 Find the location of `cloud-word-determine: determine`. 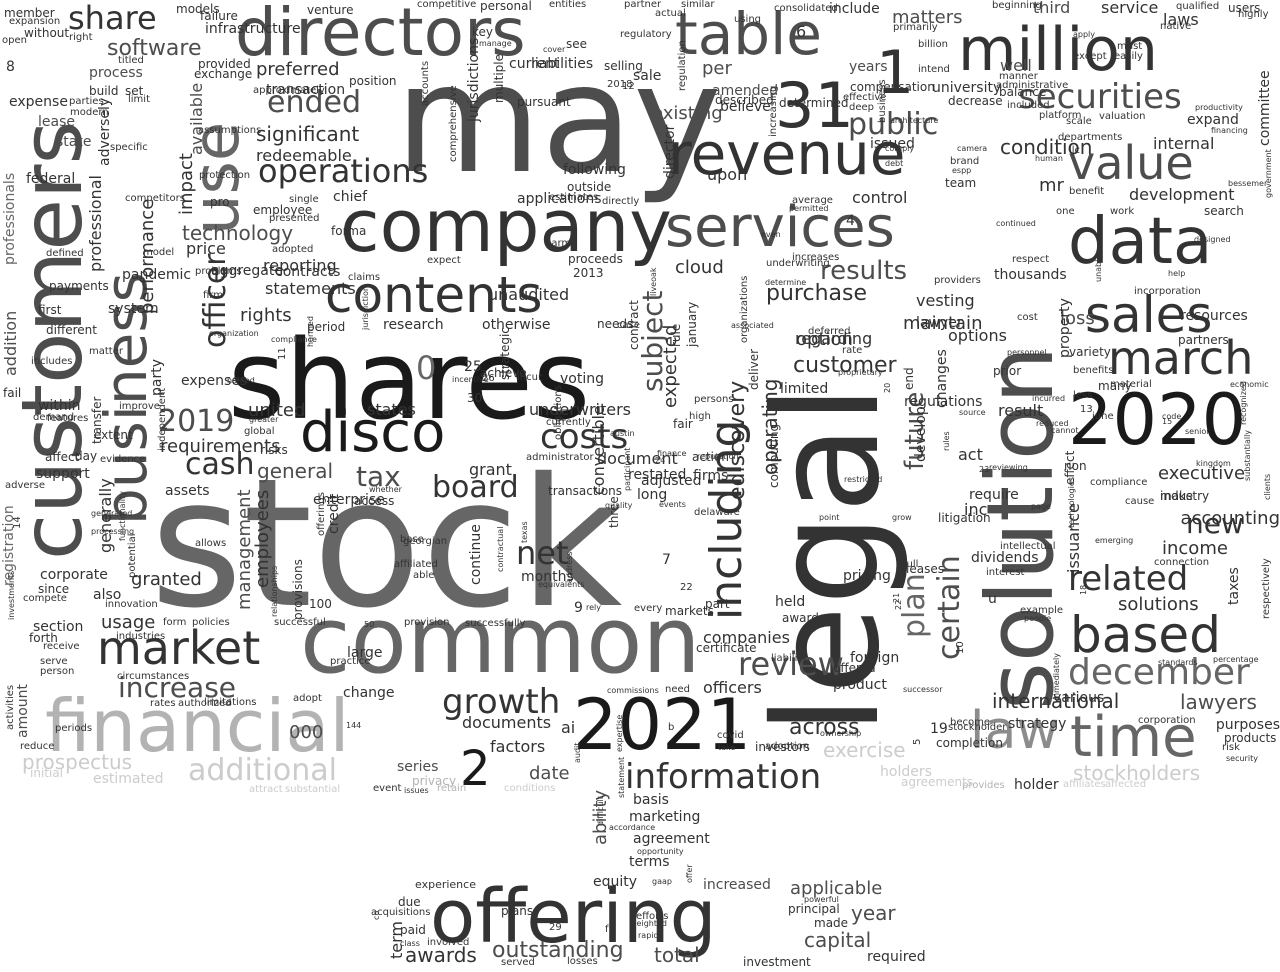

cloud-word-determine: determine is located at coordinates (786, 282).